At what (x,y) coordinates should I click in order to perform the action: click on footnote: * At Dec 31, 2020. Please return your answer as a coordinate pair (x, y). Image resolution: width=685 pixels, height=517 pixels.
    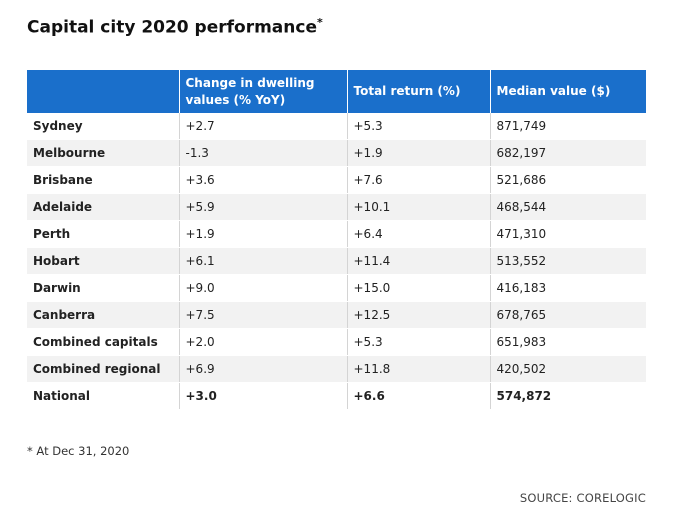
    Looking at the image, I should click on (78, 451).